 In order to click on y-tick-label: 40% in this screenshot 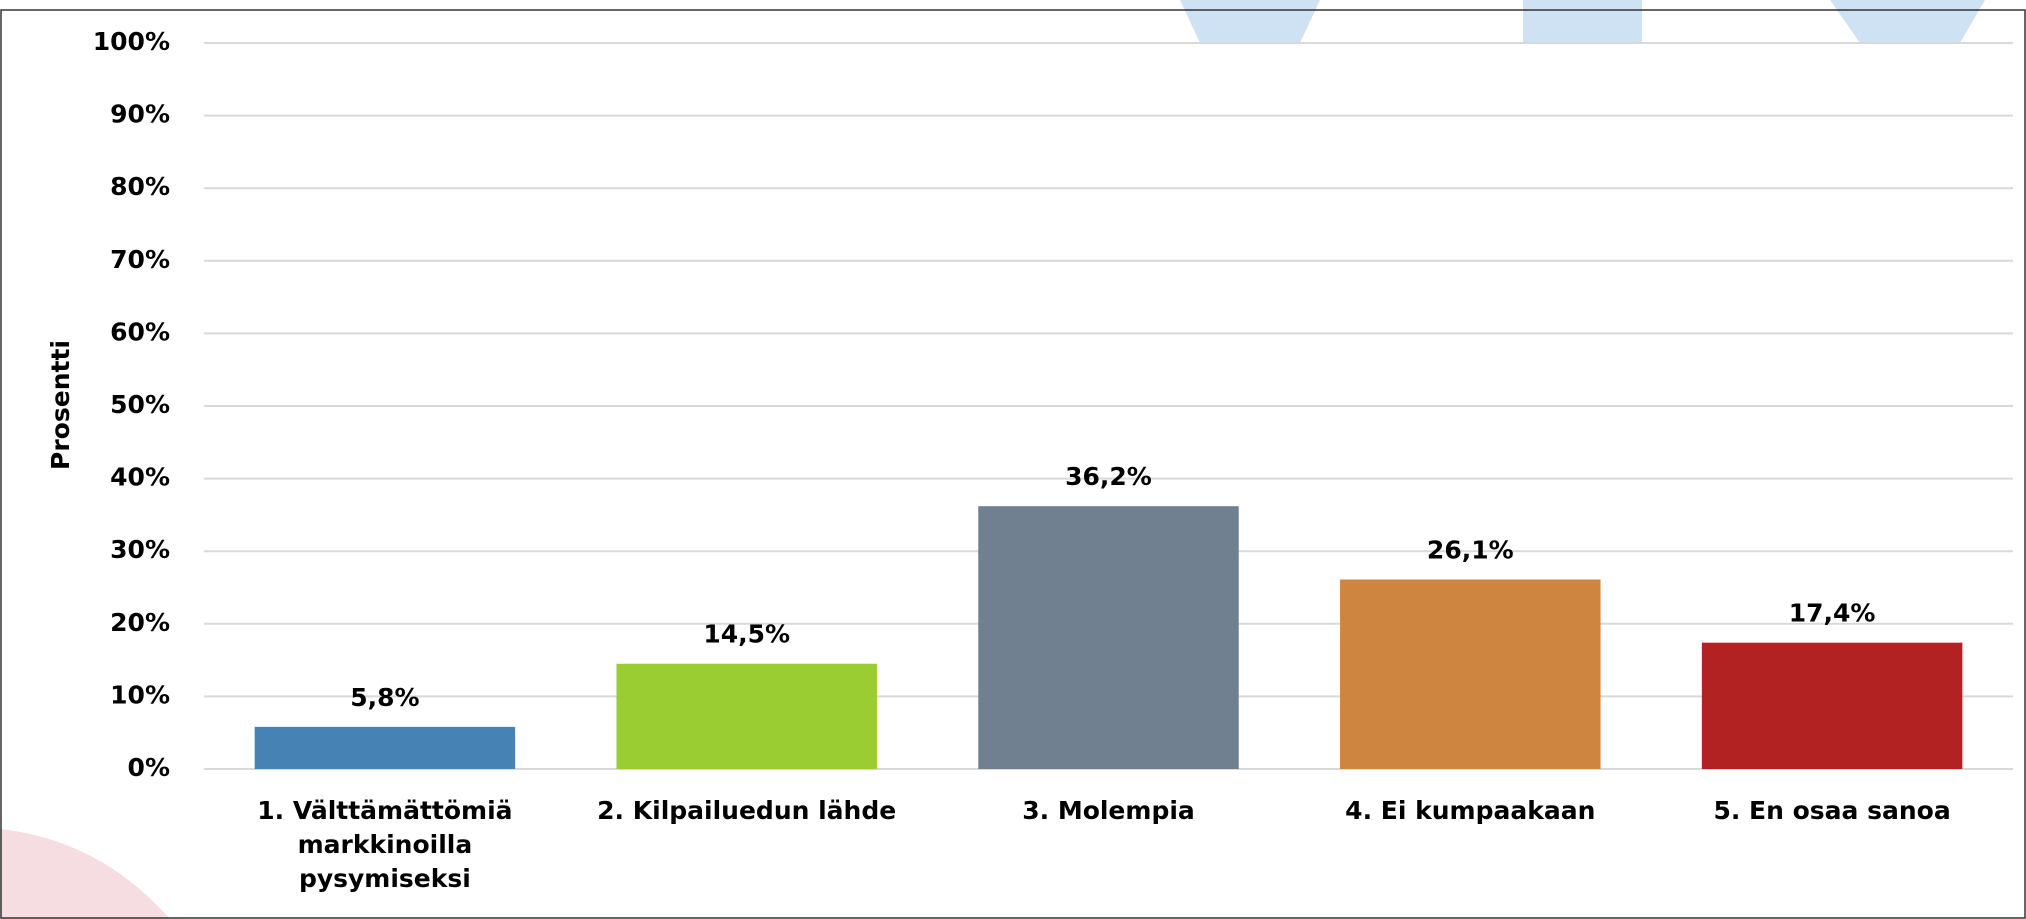, I will do `click(140, 477)`.